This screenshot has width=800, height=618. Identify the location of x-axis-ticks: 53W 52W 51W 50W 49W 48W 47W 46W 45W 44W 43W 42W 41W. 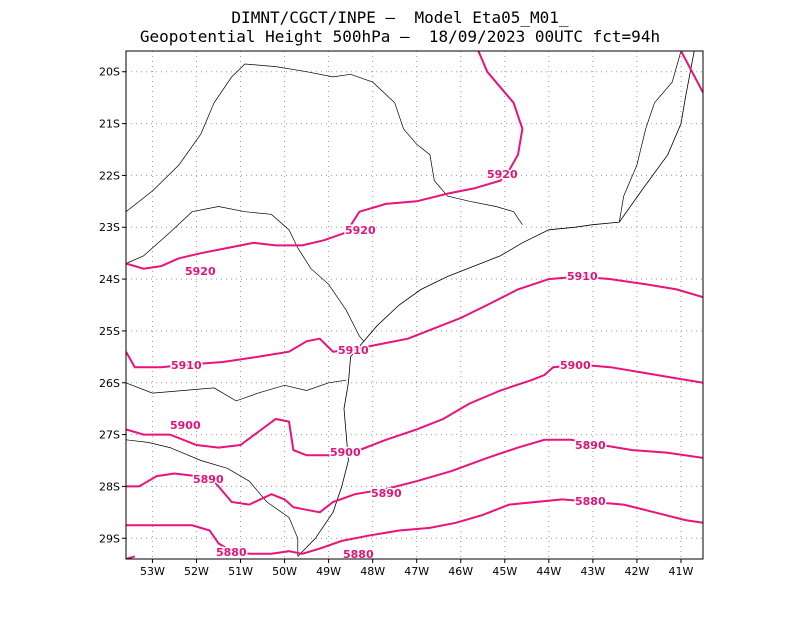
(417, 568).